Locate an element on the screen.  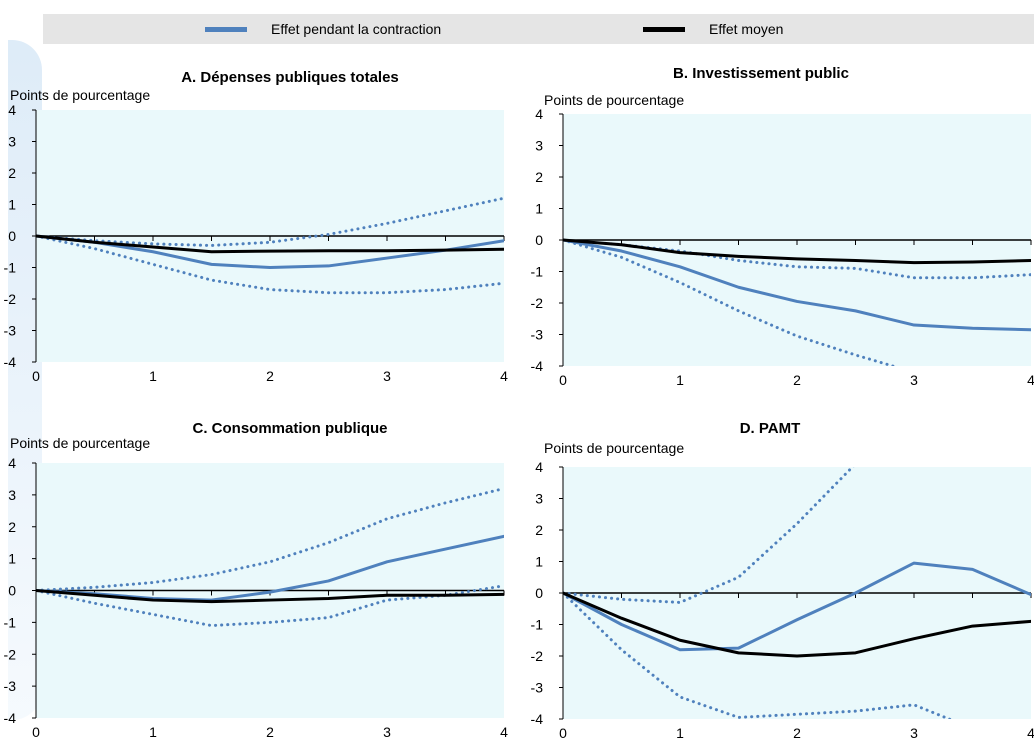
legend-swatch-average is located at coordinates (664, 29).